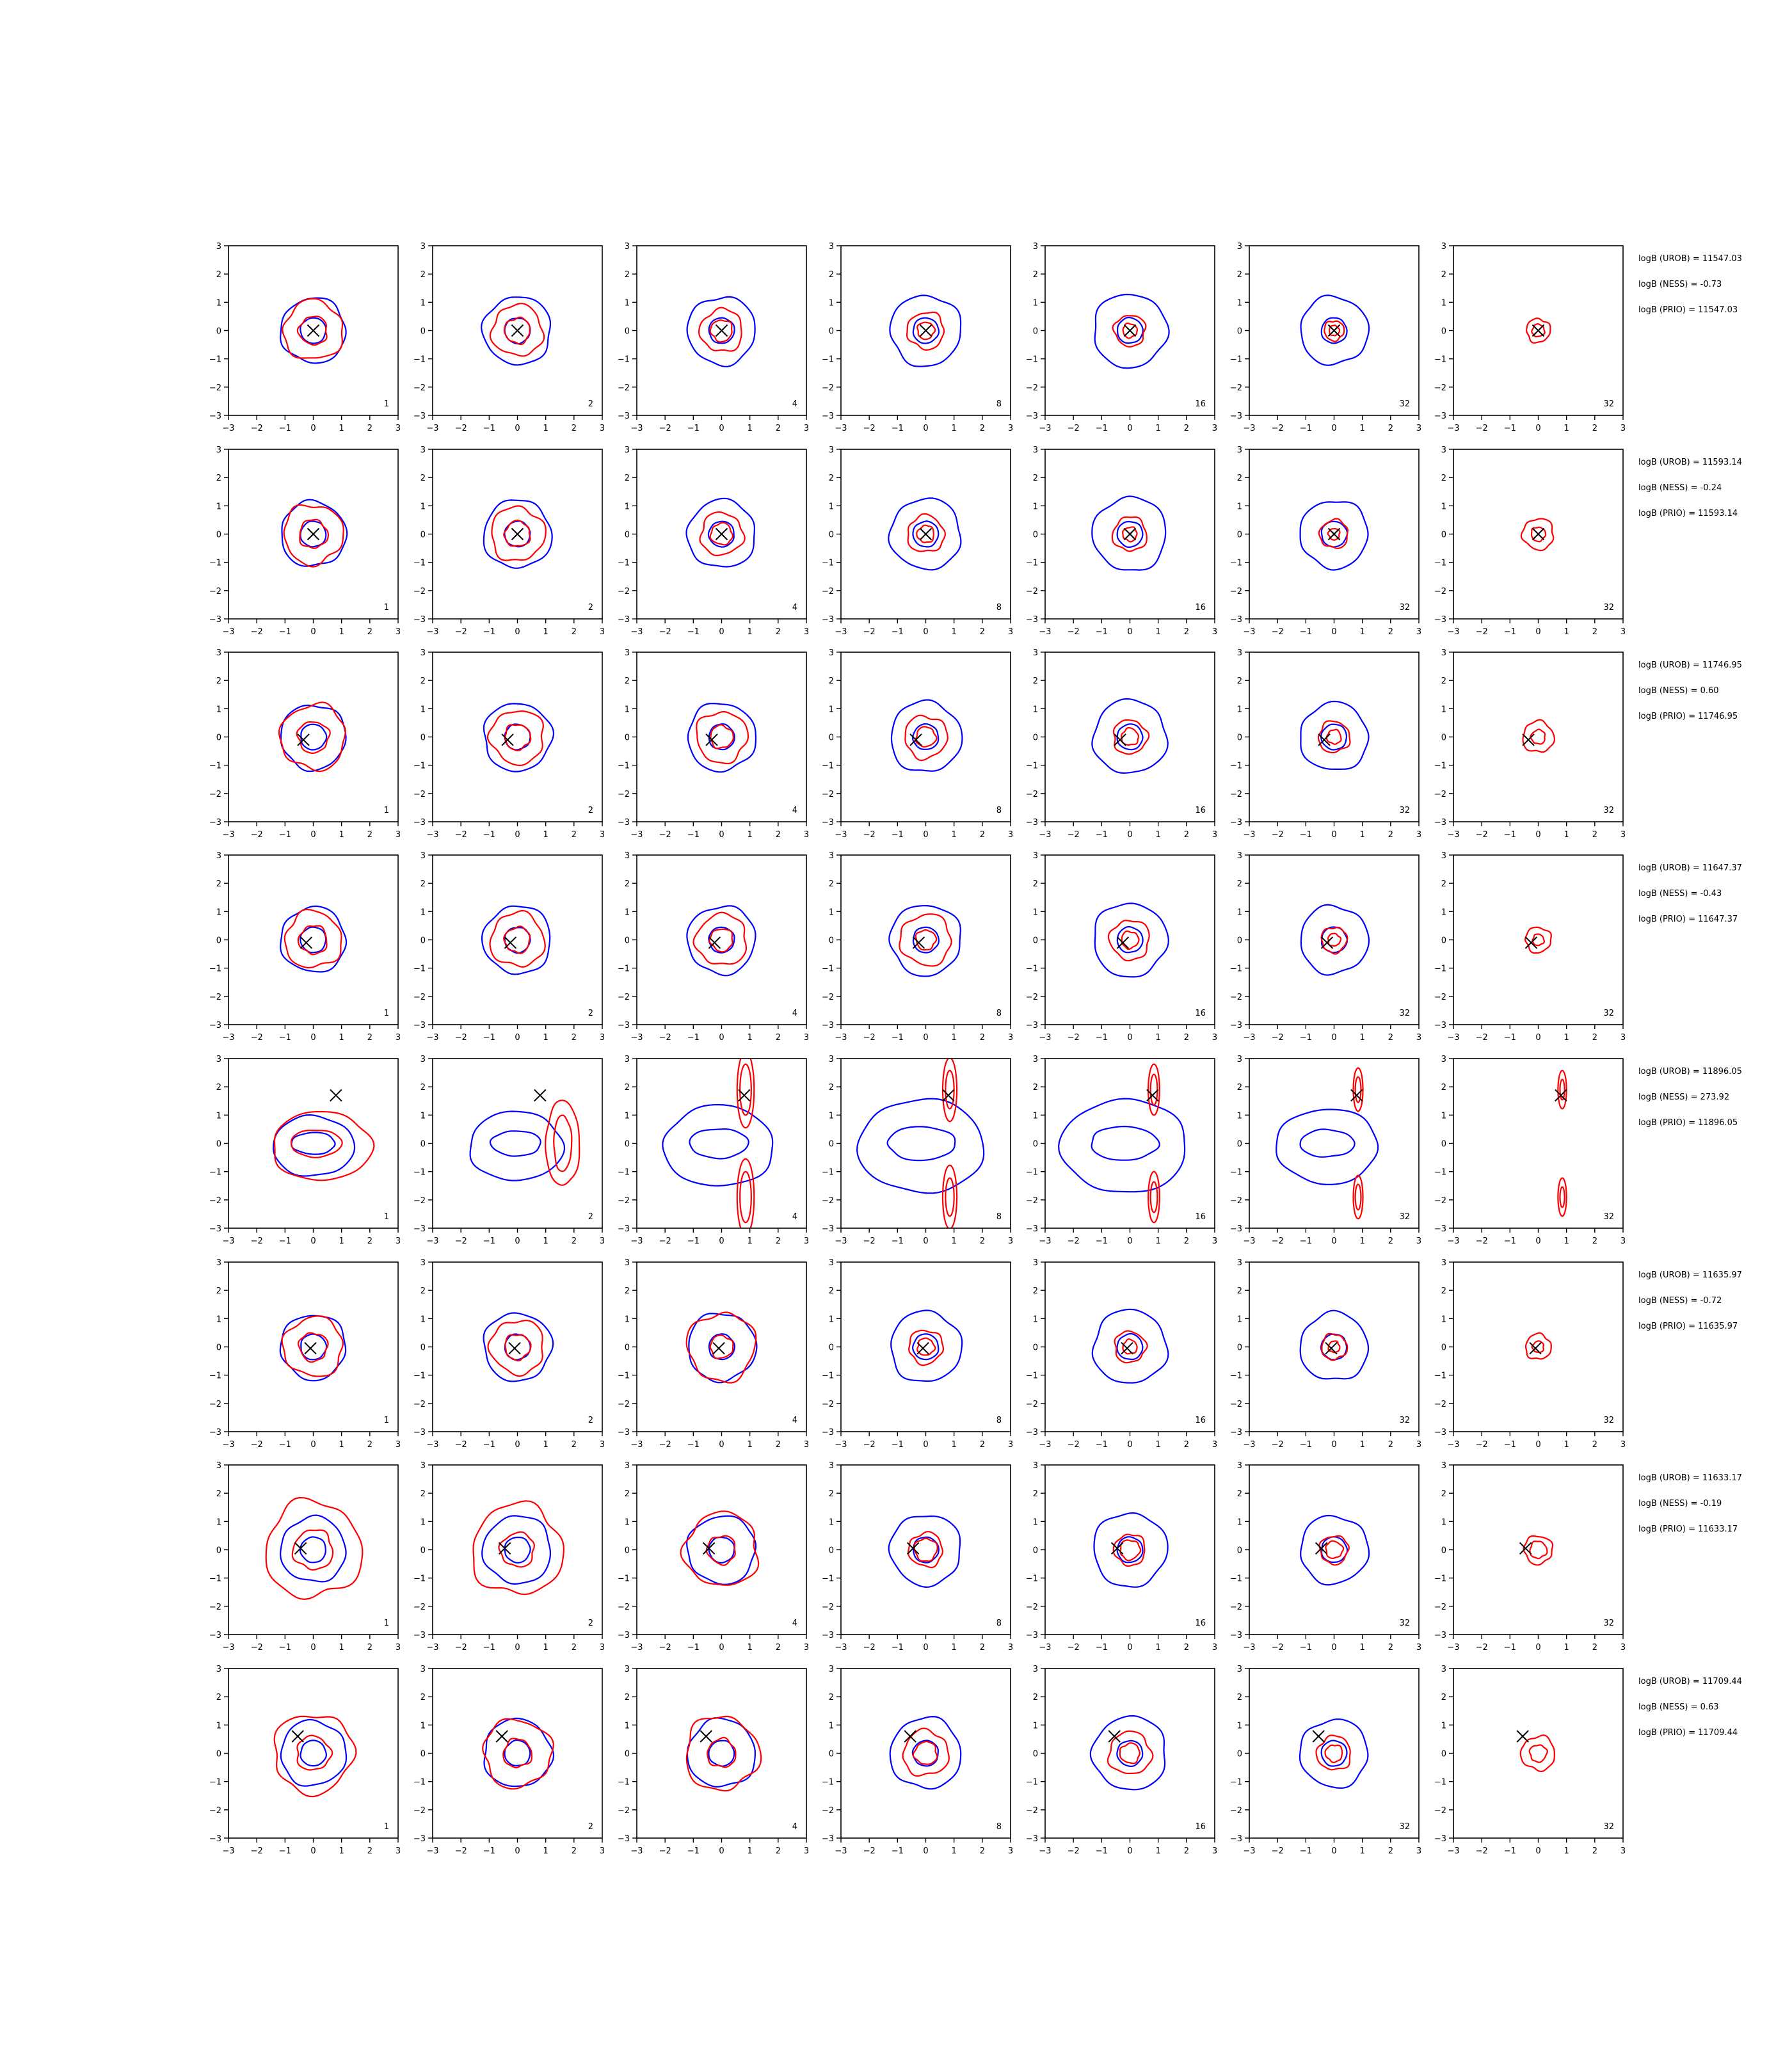 This screenshot has width=1792, height=2048. Describe the element at coordinates (1325, 541) in the screenshot. I see `panel-r2-c6: −3 −2 −1 0 1 2 3 −3 −2 −1 0 1 2 3 32` at that location.